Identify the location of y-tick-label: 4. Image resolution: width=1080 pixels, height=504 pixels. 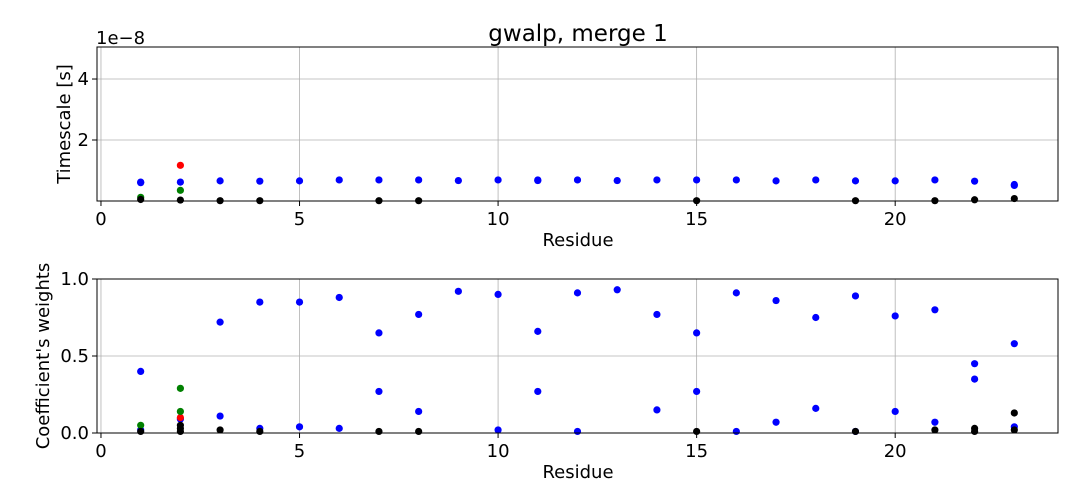
(83, 79).